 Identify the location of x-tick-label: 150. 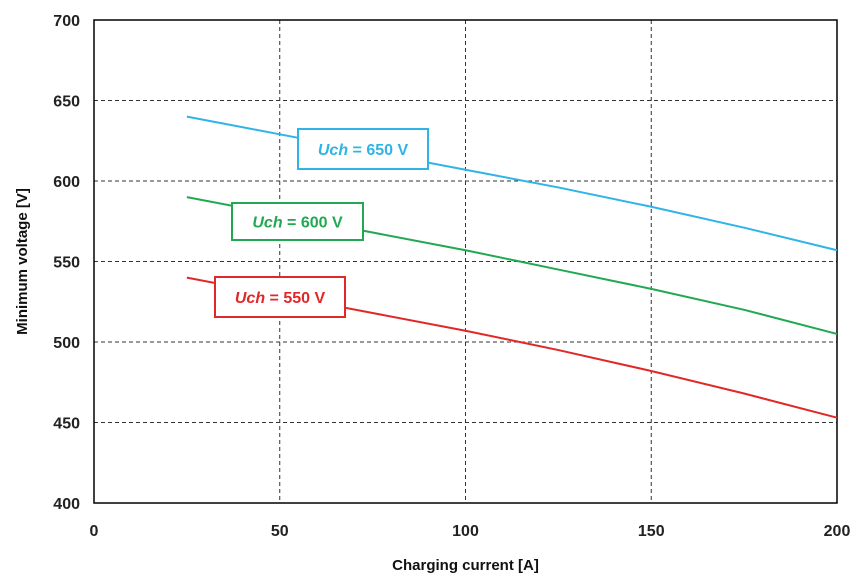
(651, 531).